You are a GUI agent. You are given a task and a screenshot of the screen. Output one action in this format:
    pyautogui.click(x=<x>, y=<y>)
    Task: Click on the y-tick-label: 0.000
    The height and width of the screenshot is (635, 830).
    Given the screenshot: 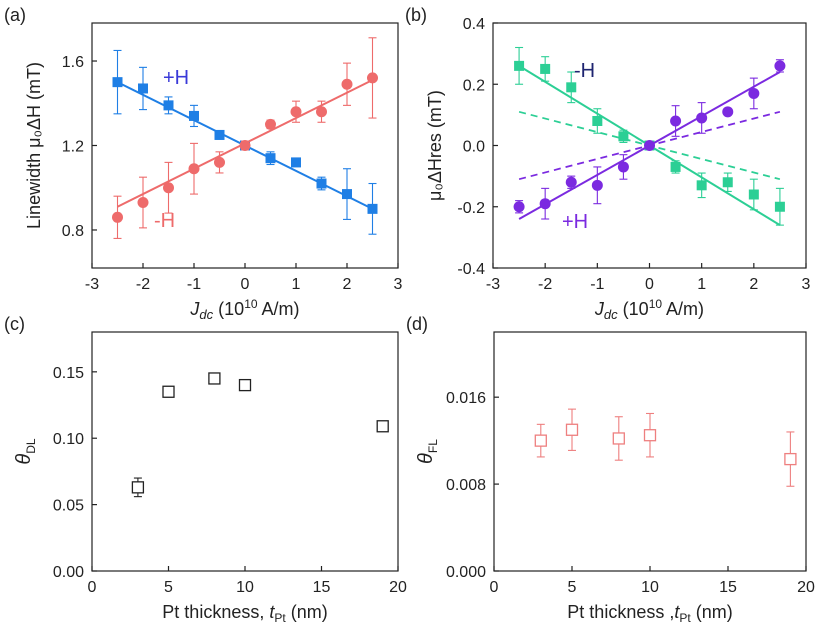 What is the action you would take?
    pyautogui.click(x=466, y=572)
    